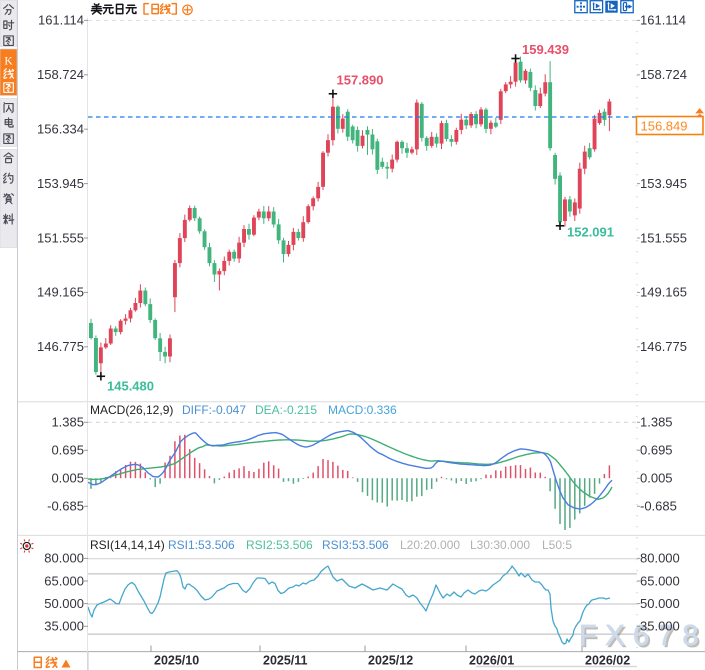  Describe the element at coordinates (491, 661) in the screenshot. I see `svg-text: 2026/01` at that location.